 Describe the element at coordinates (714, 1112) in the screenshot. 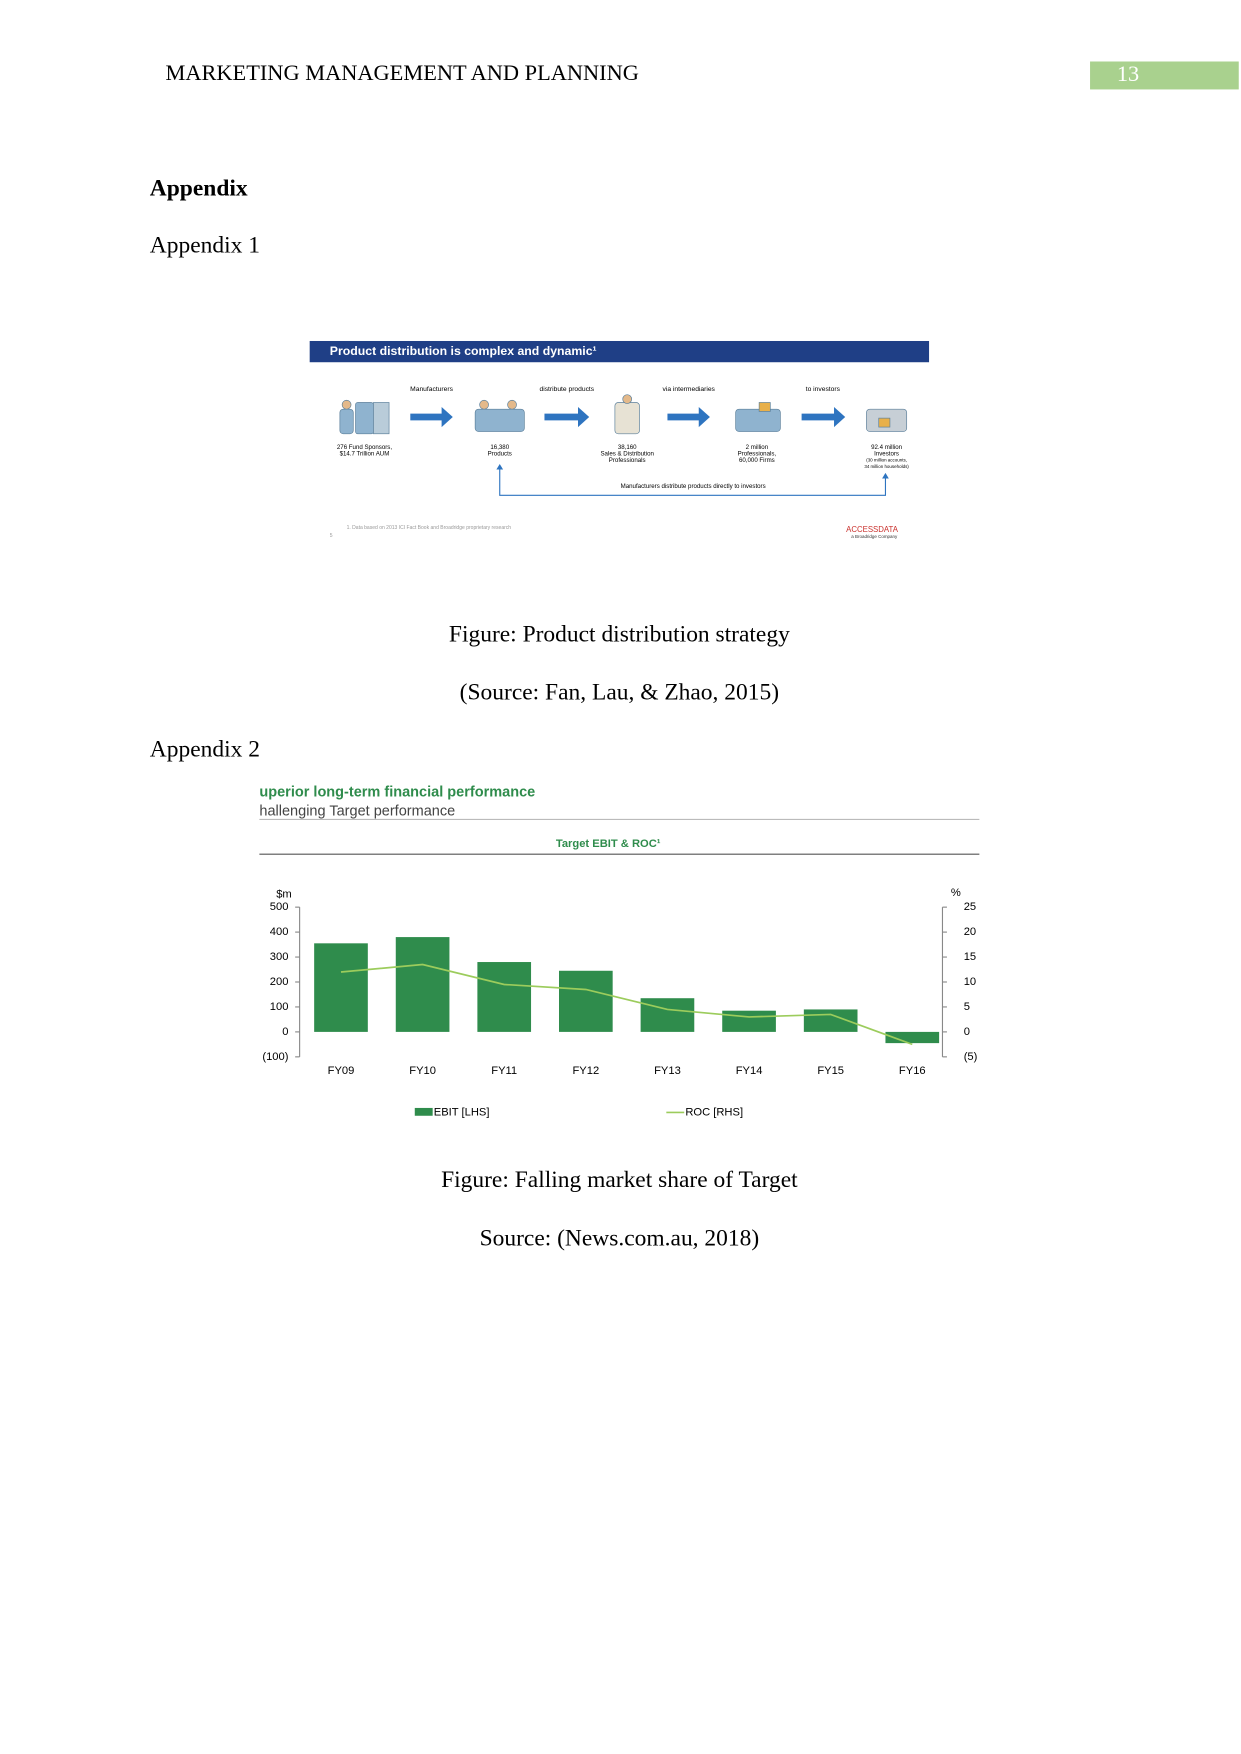

I see `legend-label: ROC [RHS]` at that location.